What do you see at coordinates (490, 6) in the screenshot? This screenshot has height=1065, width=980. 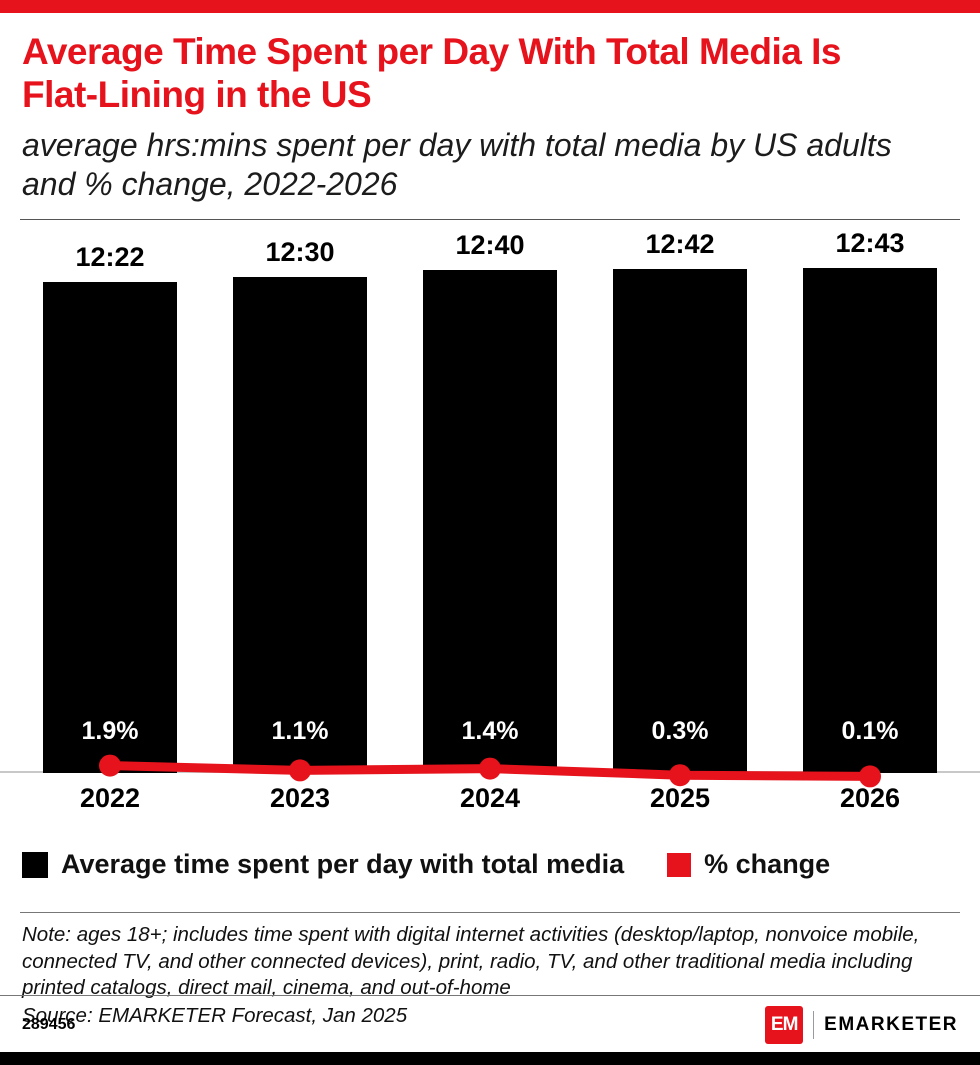 I see `top-accent-bar` at bounding box center [490, 6].